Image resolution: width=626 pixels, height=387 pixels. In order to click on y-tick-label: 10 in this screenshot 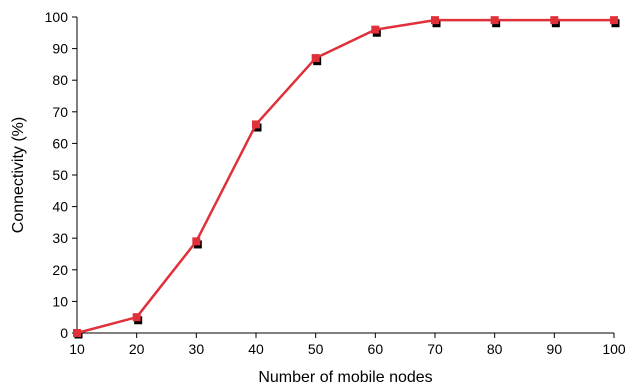, I will do `click(60, 301)`.